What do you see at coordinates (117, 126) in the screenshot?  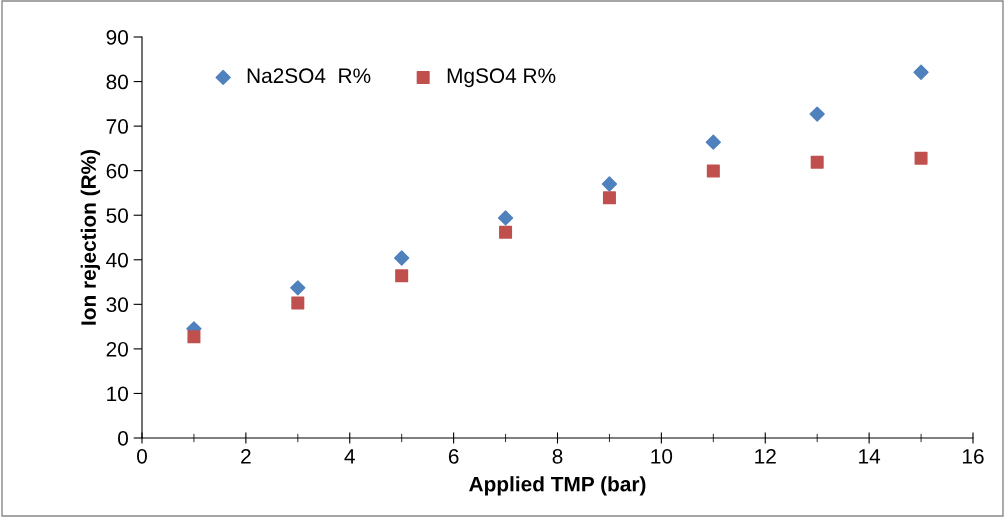 I see `y-tick-label: 70` at bounding box center [117, 126].